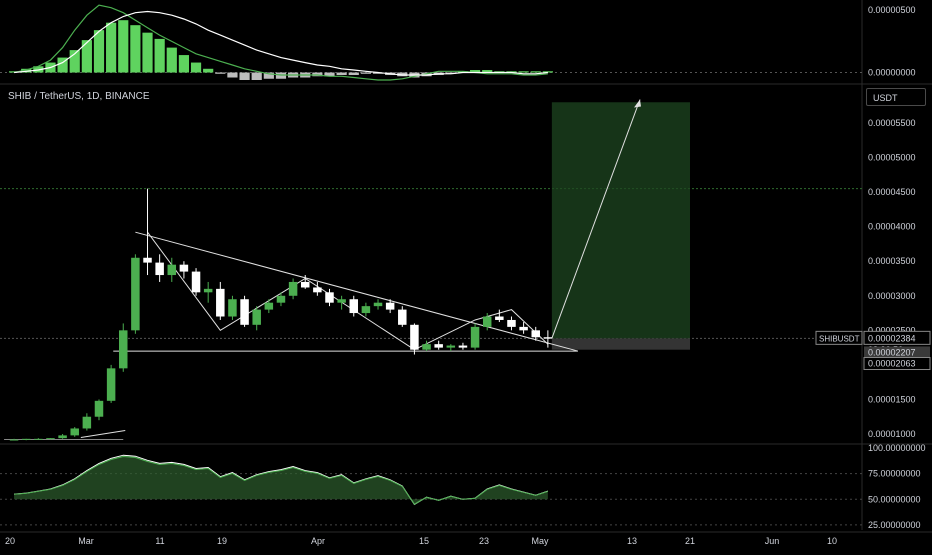 This screenshot has width=932, height=555. I want to click on price-tick-label: 0.00003500, so click(892, 261).